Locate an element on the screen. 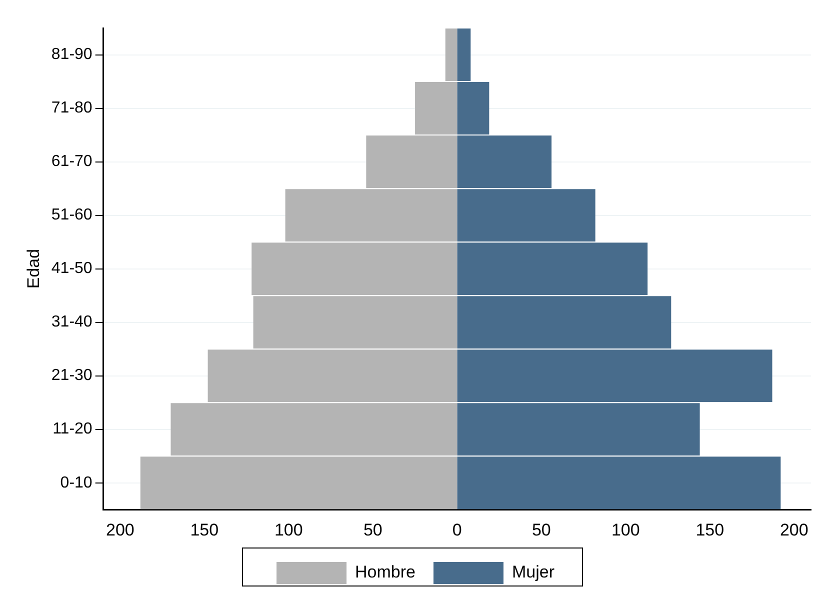  x-tick-label: 0 is located at coordinates (457, 530).